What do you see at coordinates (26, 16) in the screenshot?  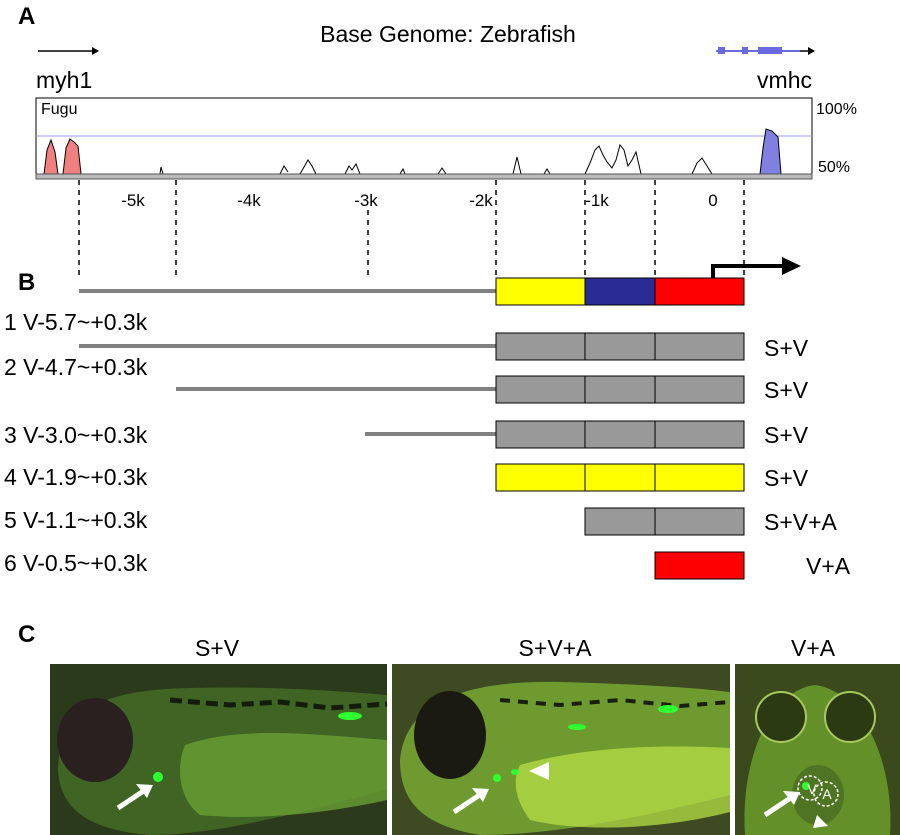 I see `panel-a-label: A` at bounding box center [26, 16].